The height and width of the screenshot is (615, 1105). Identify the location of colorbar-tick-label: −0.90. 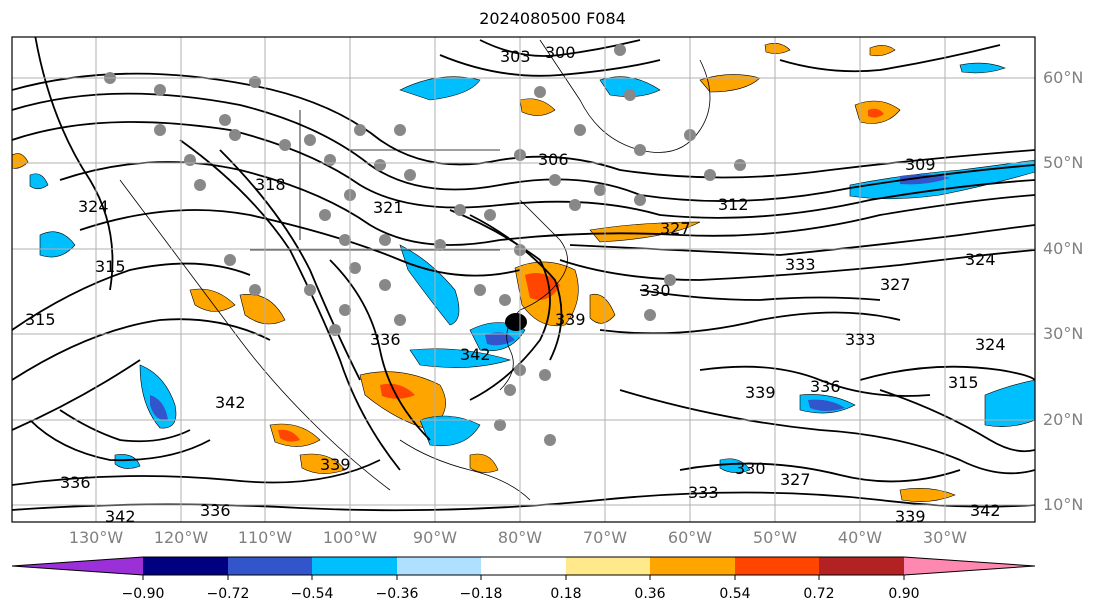
(143, 594).